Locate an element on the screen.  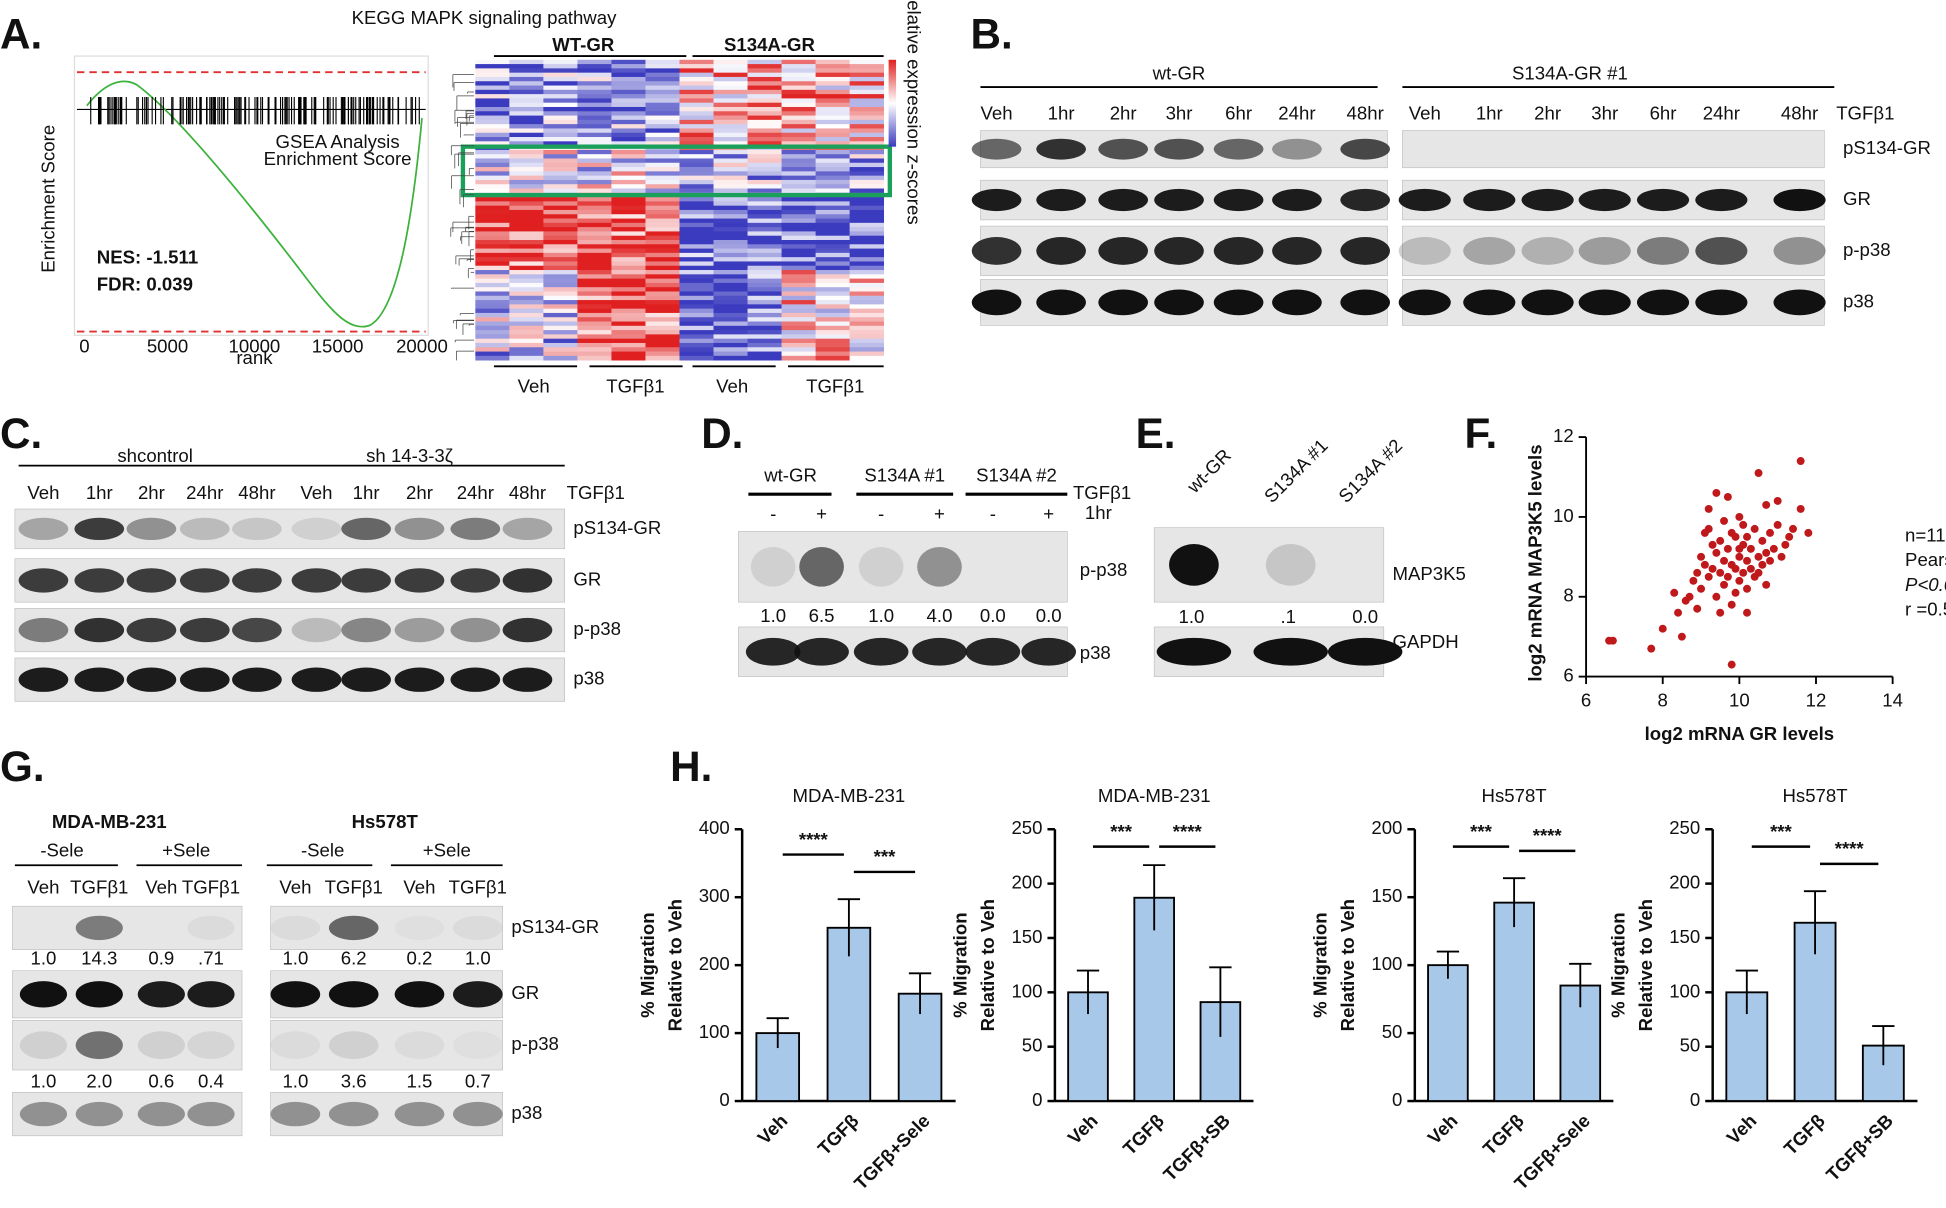
lane-label: 2hr is located at coordinates (151, 492).